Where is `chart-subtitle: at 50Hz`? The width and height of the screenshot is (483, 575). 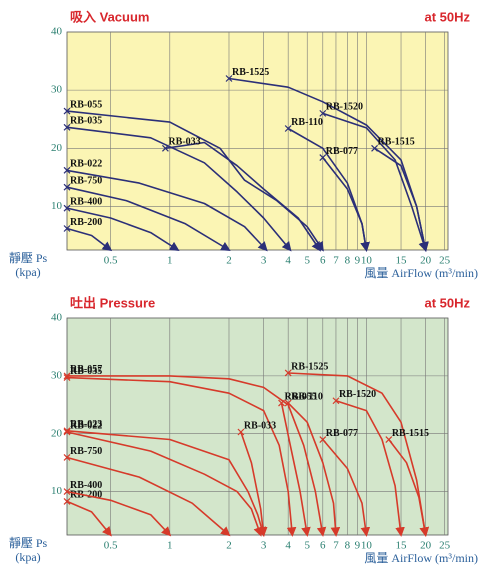 chart-subtitle: at 50Hz is located at coordinates (447, 302).